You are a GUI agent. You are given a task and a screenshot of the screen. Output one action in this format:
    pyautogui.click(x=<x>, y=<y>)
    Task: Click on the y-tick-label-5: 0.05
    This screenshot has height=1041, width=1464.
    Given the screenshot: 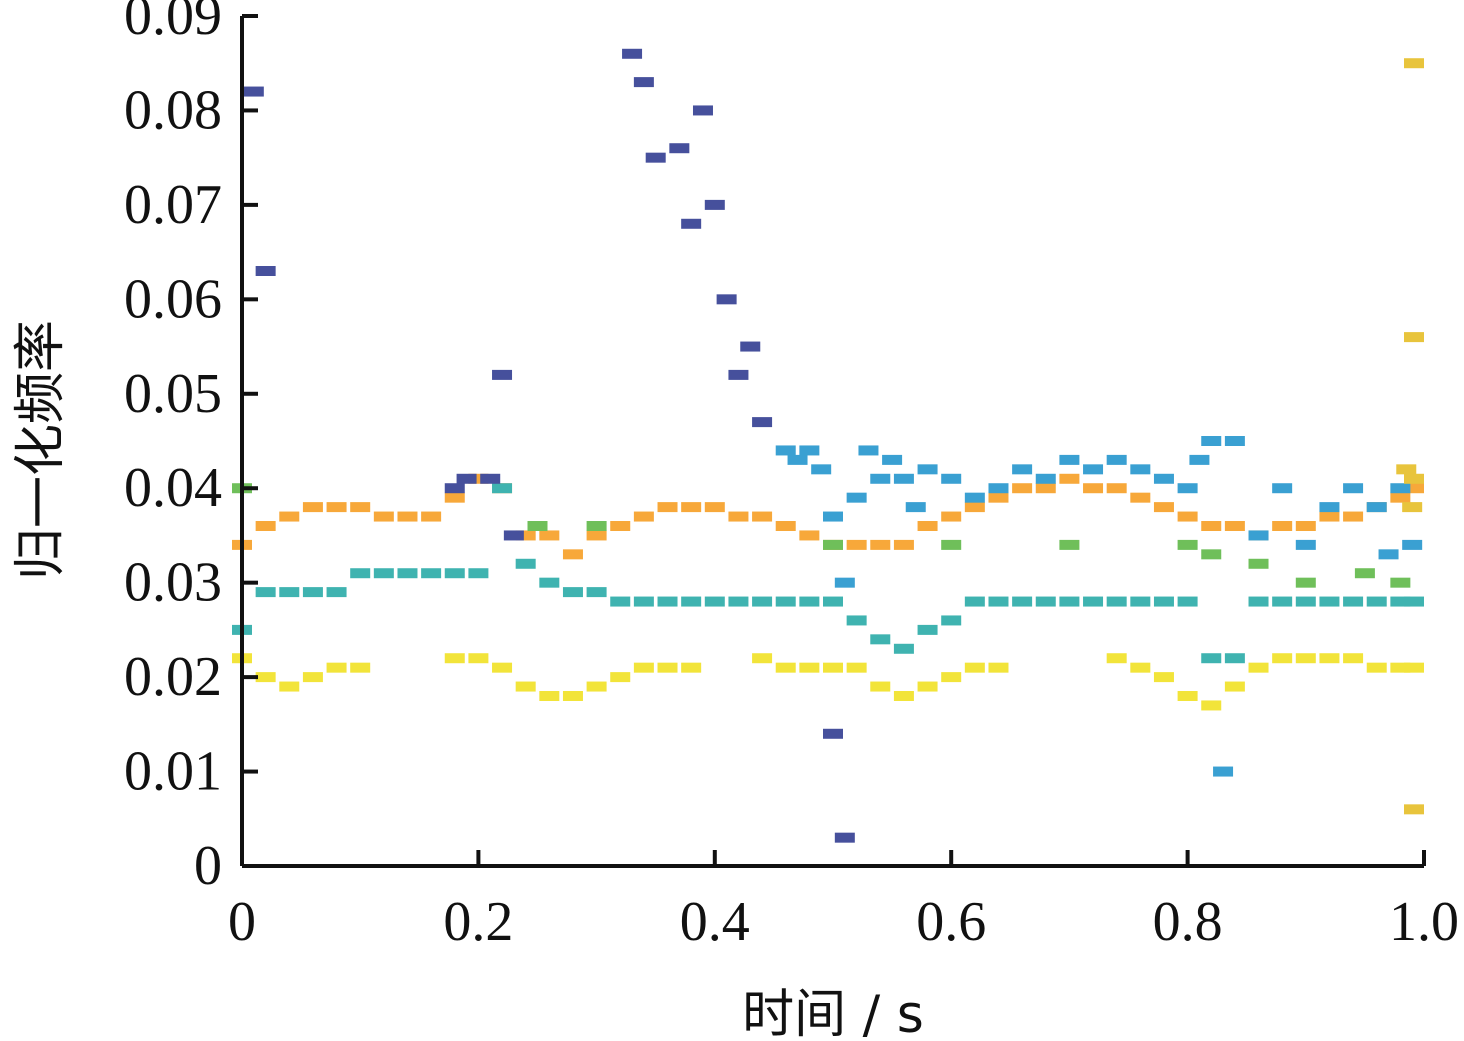 What is the action you would take?
    pyautogui.click(x=173, y=394)
    